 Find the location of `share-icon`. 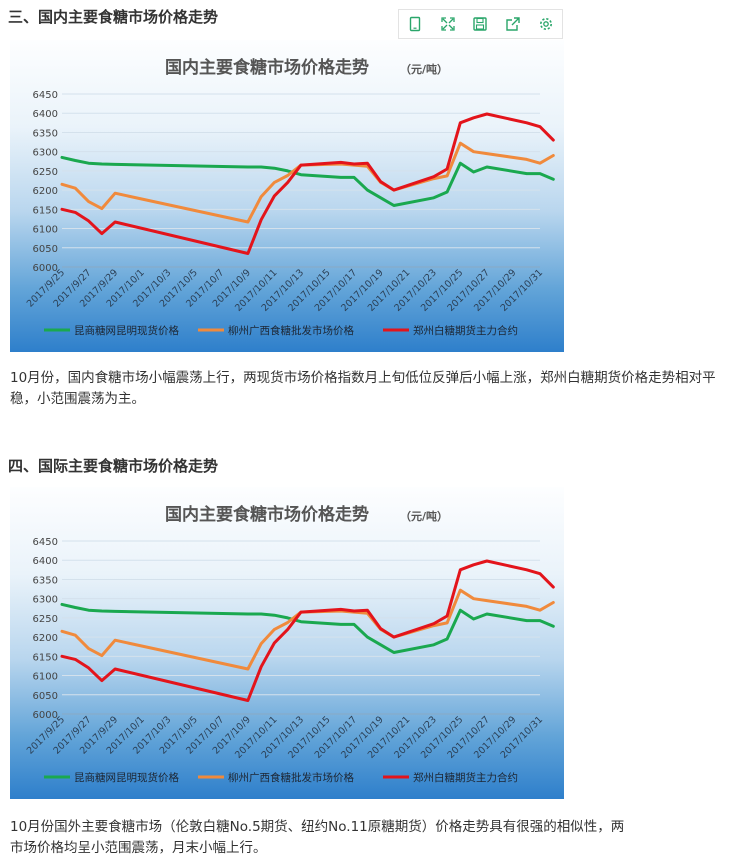

share-icon is located at coordinates (513, 24).